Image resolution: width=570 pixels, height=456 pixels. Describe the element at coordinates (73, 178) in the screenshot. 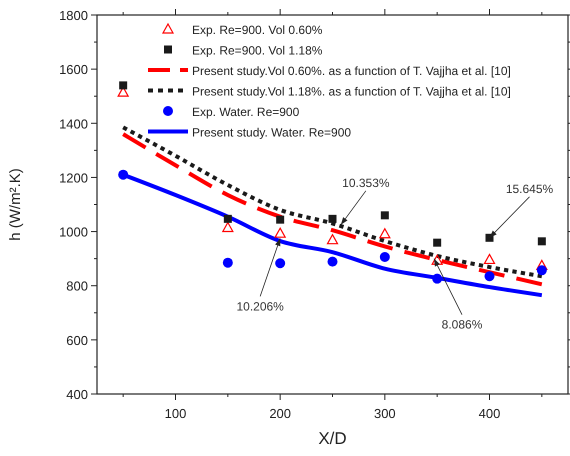

I see `y-tick-label: 1200` at that location.